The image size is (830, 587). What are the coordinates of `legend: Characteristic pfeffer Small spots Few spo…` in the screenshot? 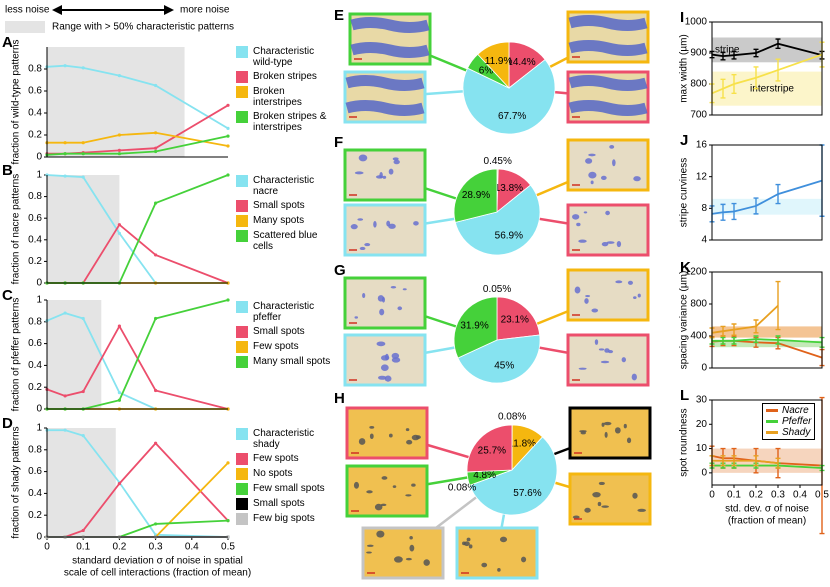 It's located at (284, 336).